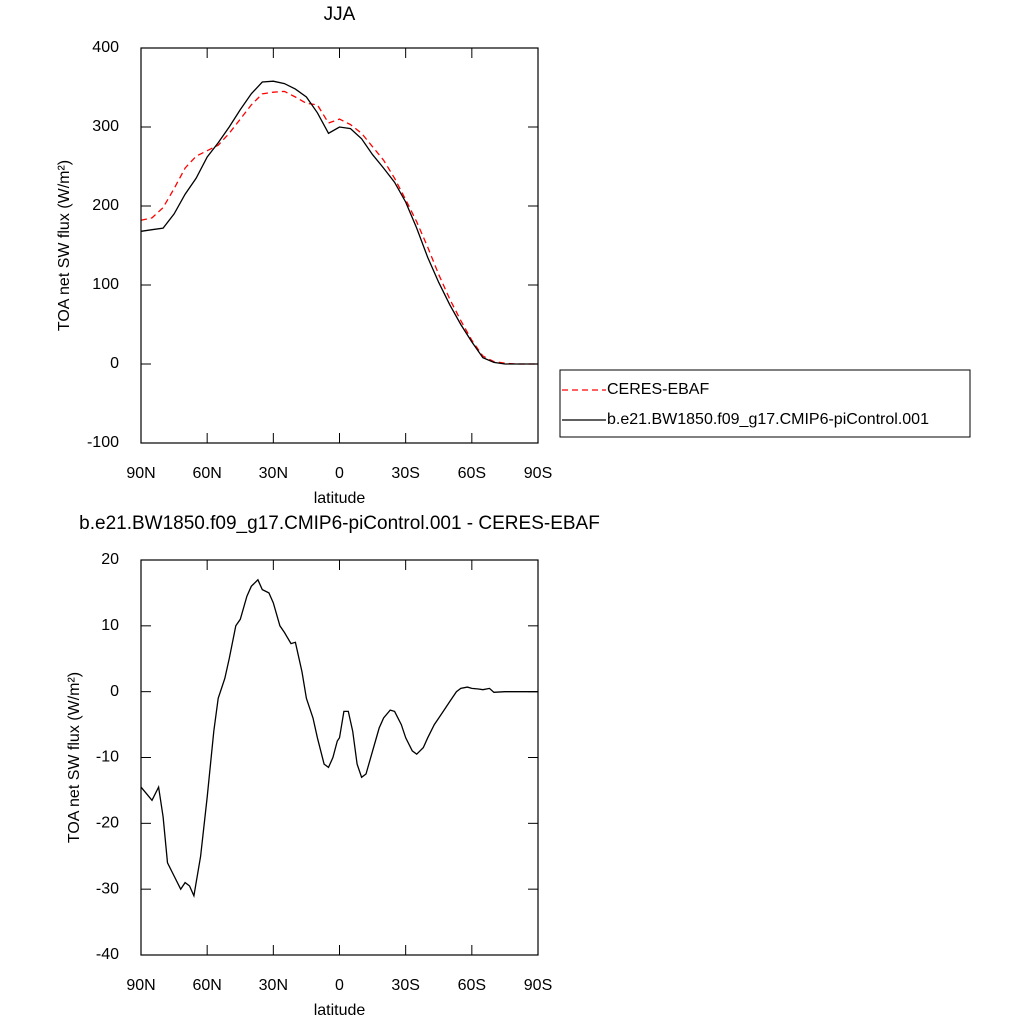 The width and height of the screenshot is (1024, 1024). I want to click on y-tick-label: -40, so click(107, 954).